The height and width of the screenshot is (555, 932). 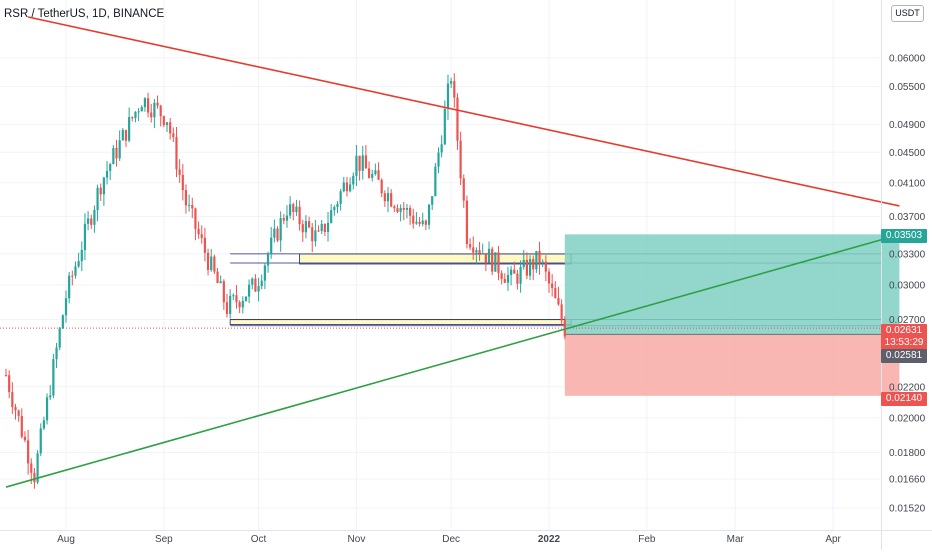 I want to click on price-tick-label: 0.03000, so click(x=907, y=286).